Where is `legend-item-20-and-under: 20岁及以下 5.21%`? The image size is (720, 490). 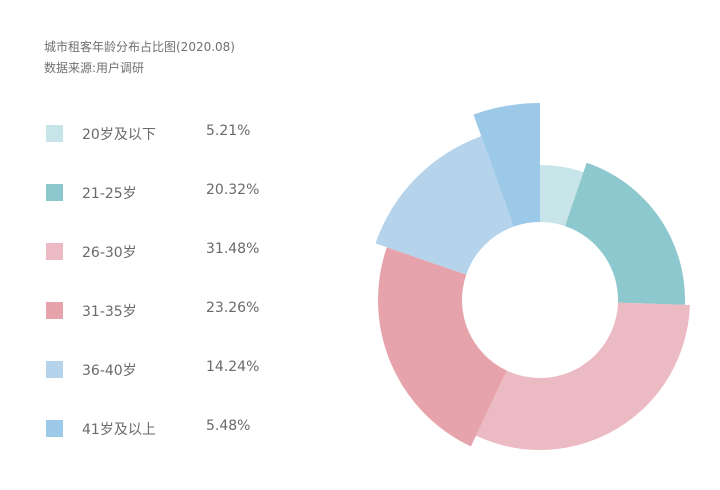
legend-item-20-and-under: 20岁及以下 5.21% is located at coordinates (164, 134).